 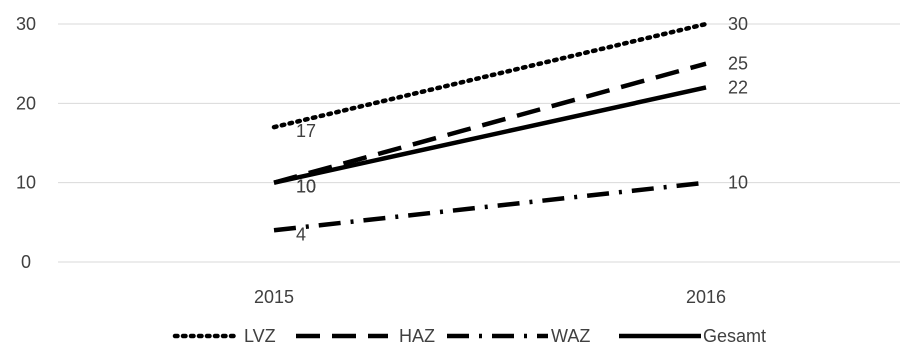 What do you see at coordinates (706, 297) in the screenshot?
I see `x-tick-label: 2016` at bounding box center [706, 297].